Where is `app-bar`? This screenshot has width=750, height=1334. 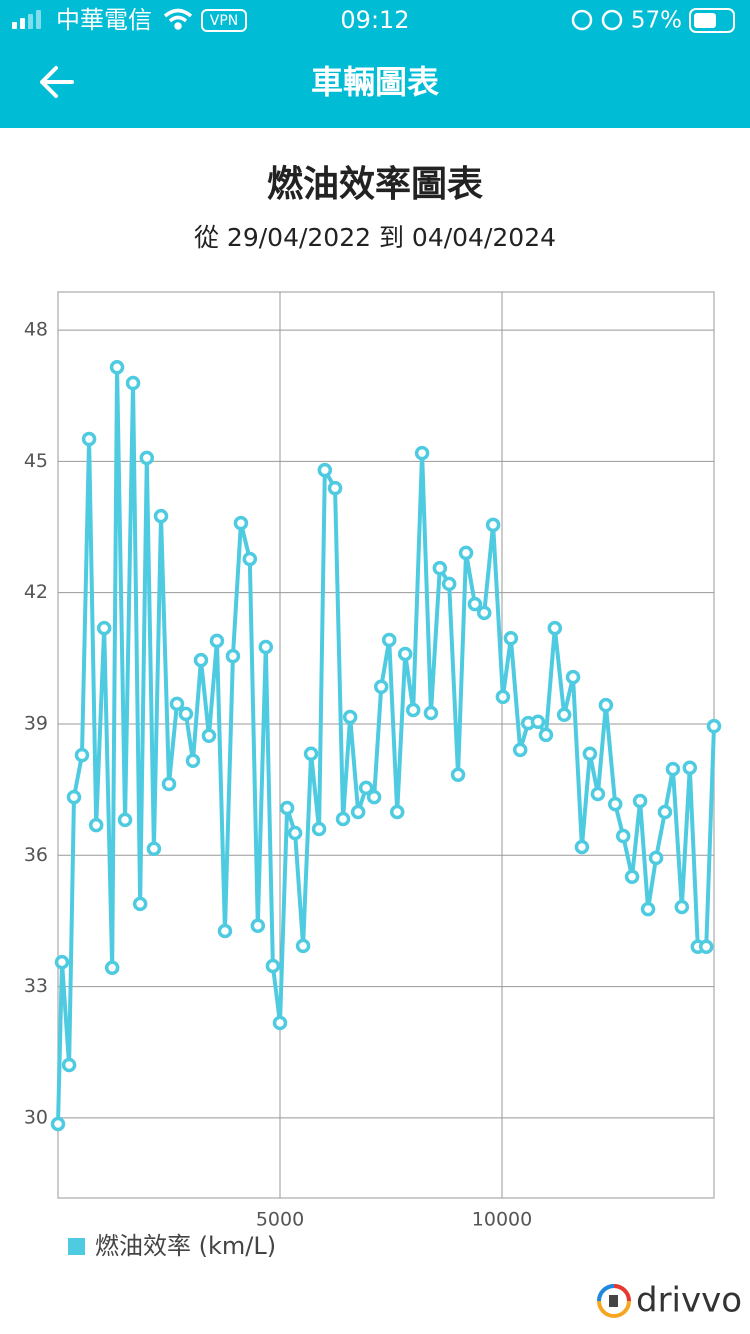 app-bar is located at coordinates (375, 64).